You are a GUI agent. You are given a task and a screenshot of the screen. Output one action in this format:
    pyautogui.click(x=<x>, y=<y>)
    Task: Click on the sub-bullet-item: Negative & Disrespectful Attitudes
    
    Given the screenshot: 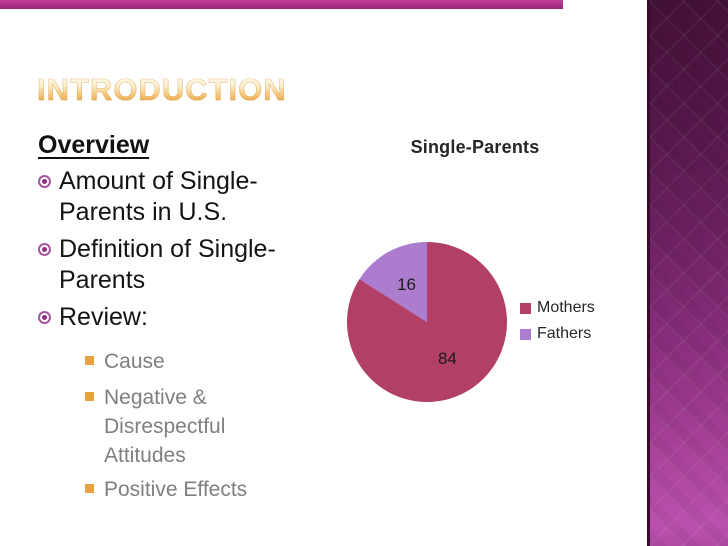 What is the action you would take?
    pyautogui.click(x=184, y=426)
    